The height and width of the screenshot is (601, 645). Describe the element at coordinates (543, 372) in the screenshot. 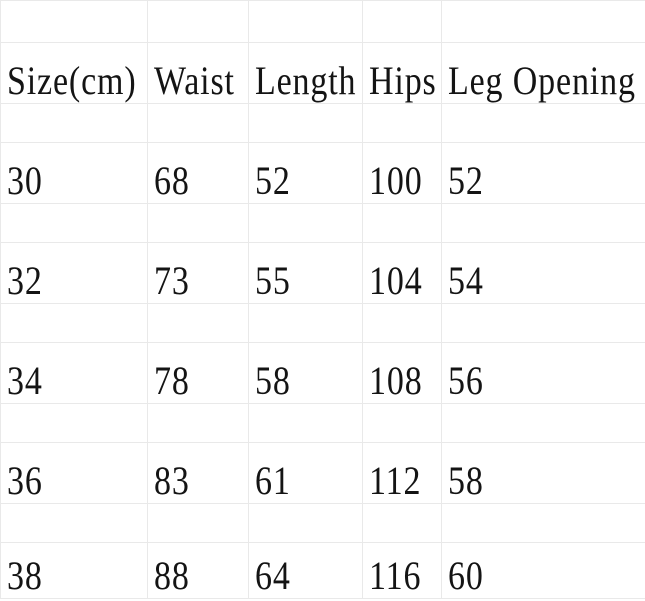

I see `table-cell: 56` at that location.